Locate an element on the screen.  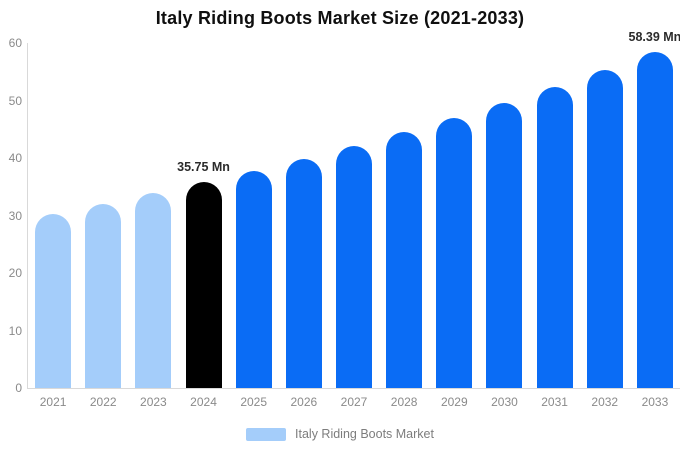
bar-2021 is located at coordinates (53, 300).